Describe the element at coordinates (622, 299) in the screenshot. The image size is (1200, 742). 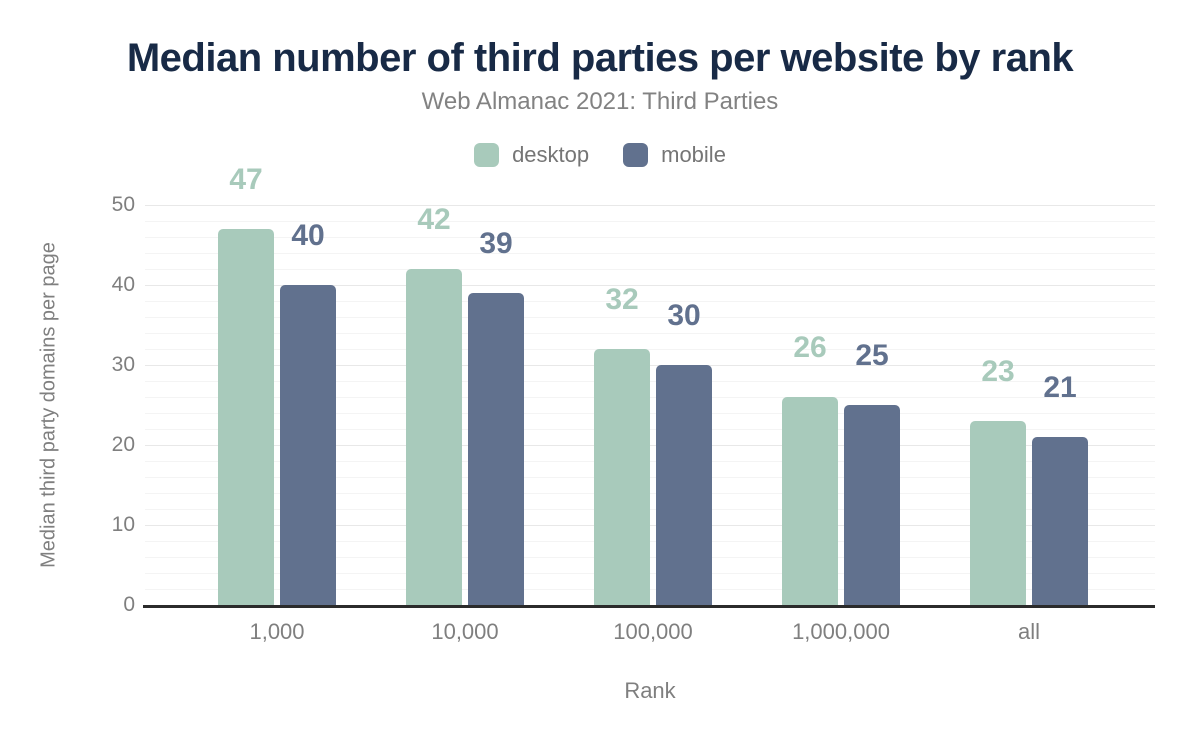
I see `bar-value-label: 32` at that location.